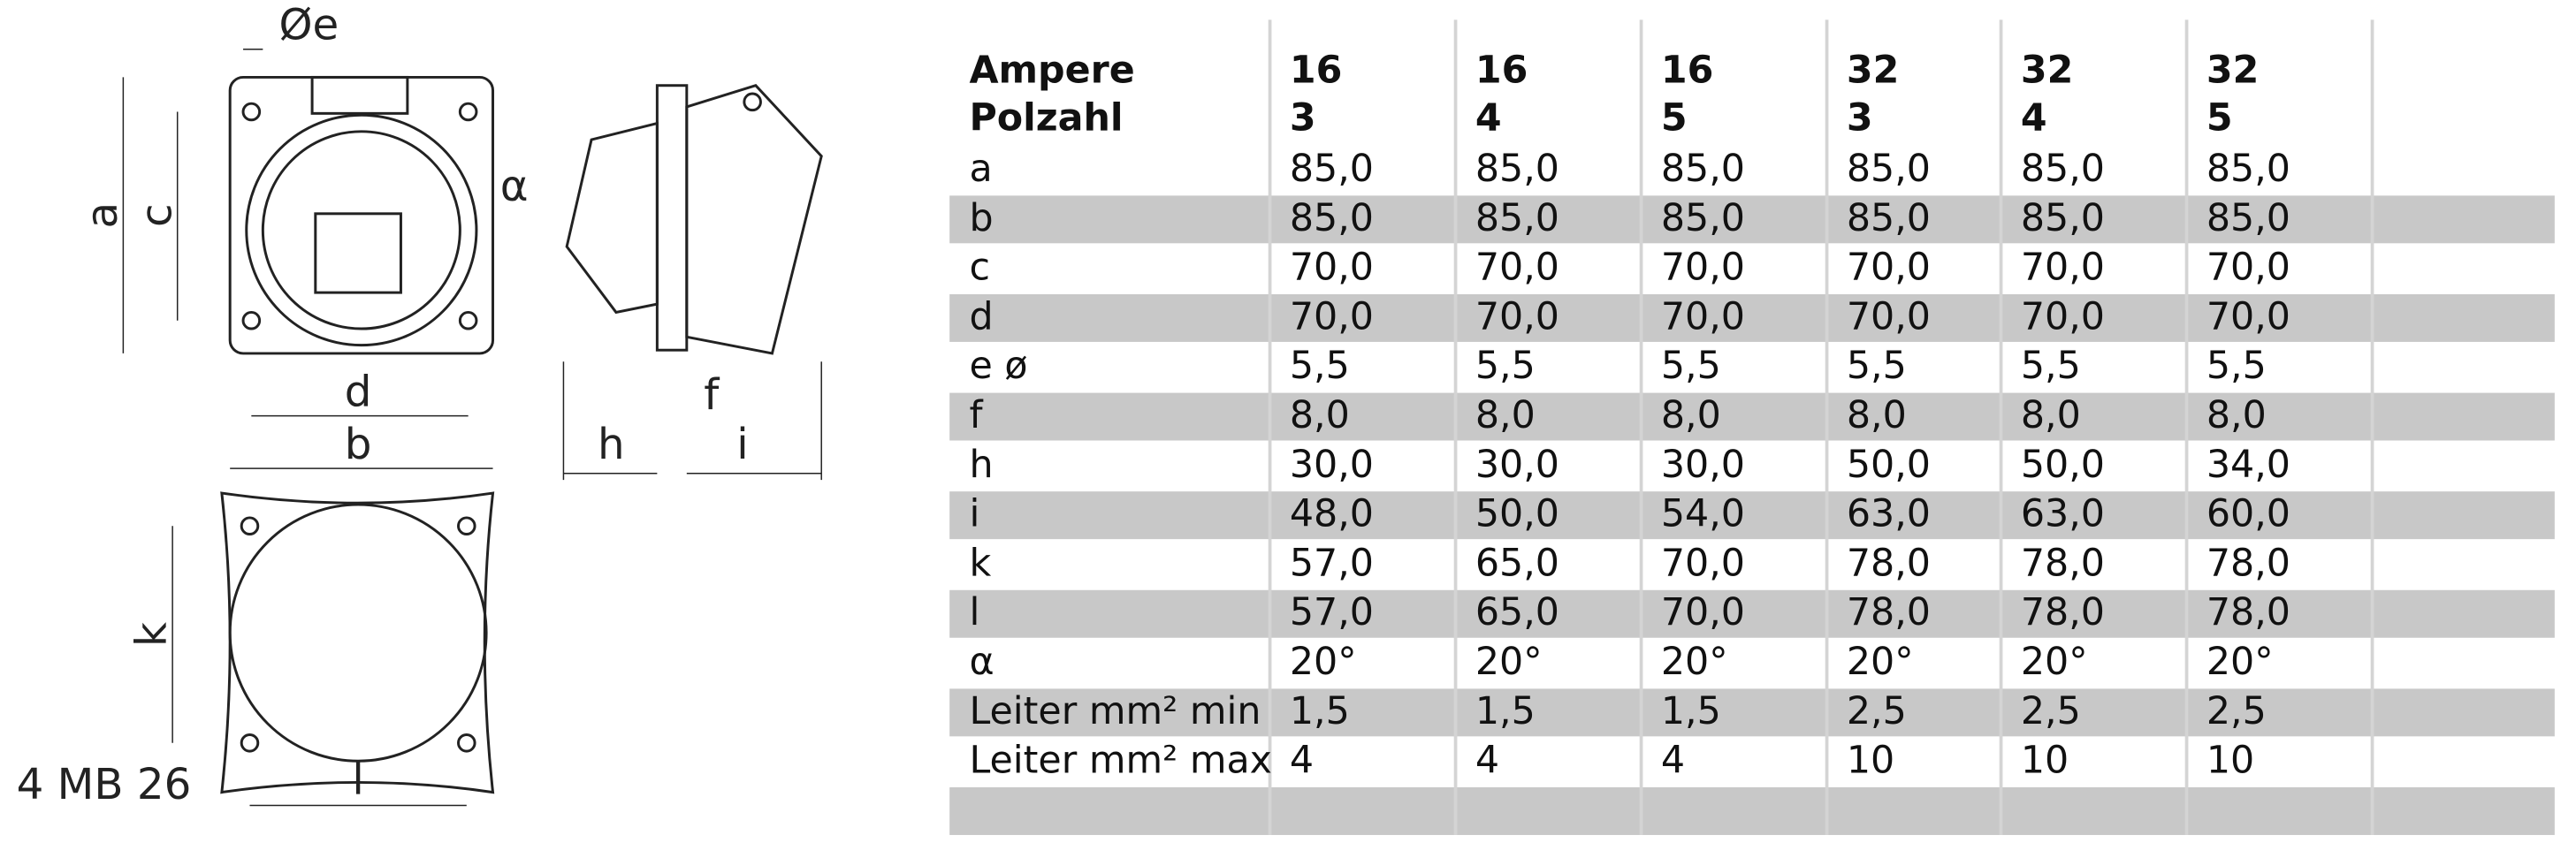  I want to click on code: 4 MB 26, so click(104, 785).